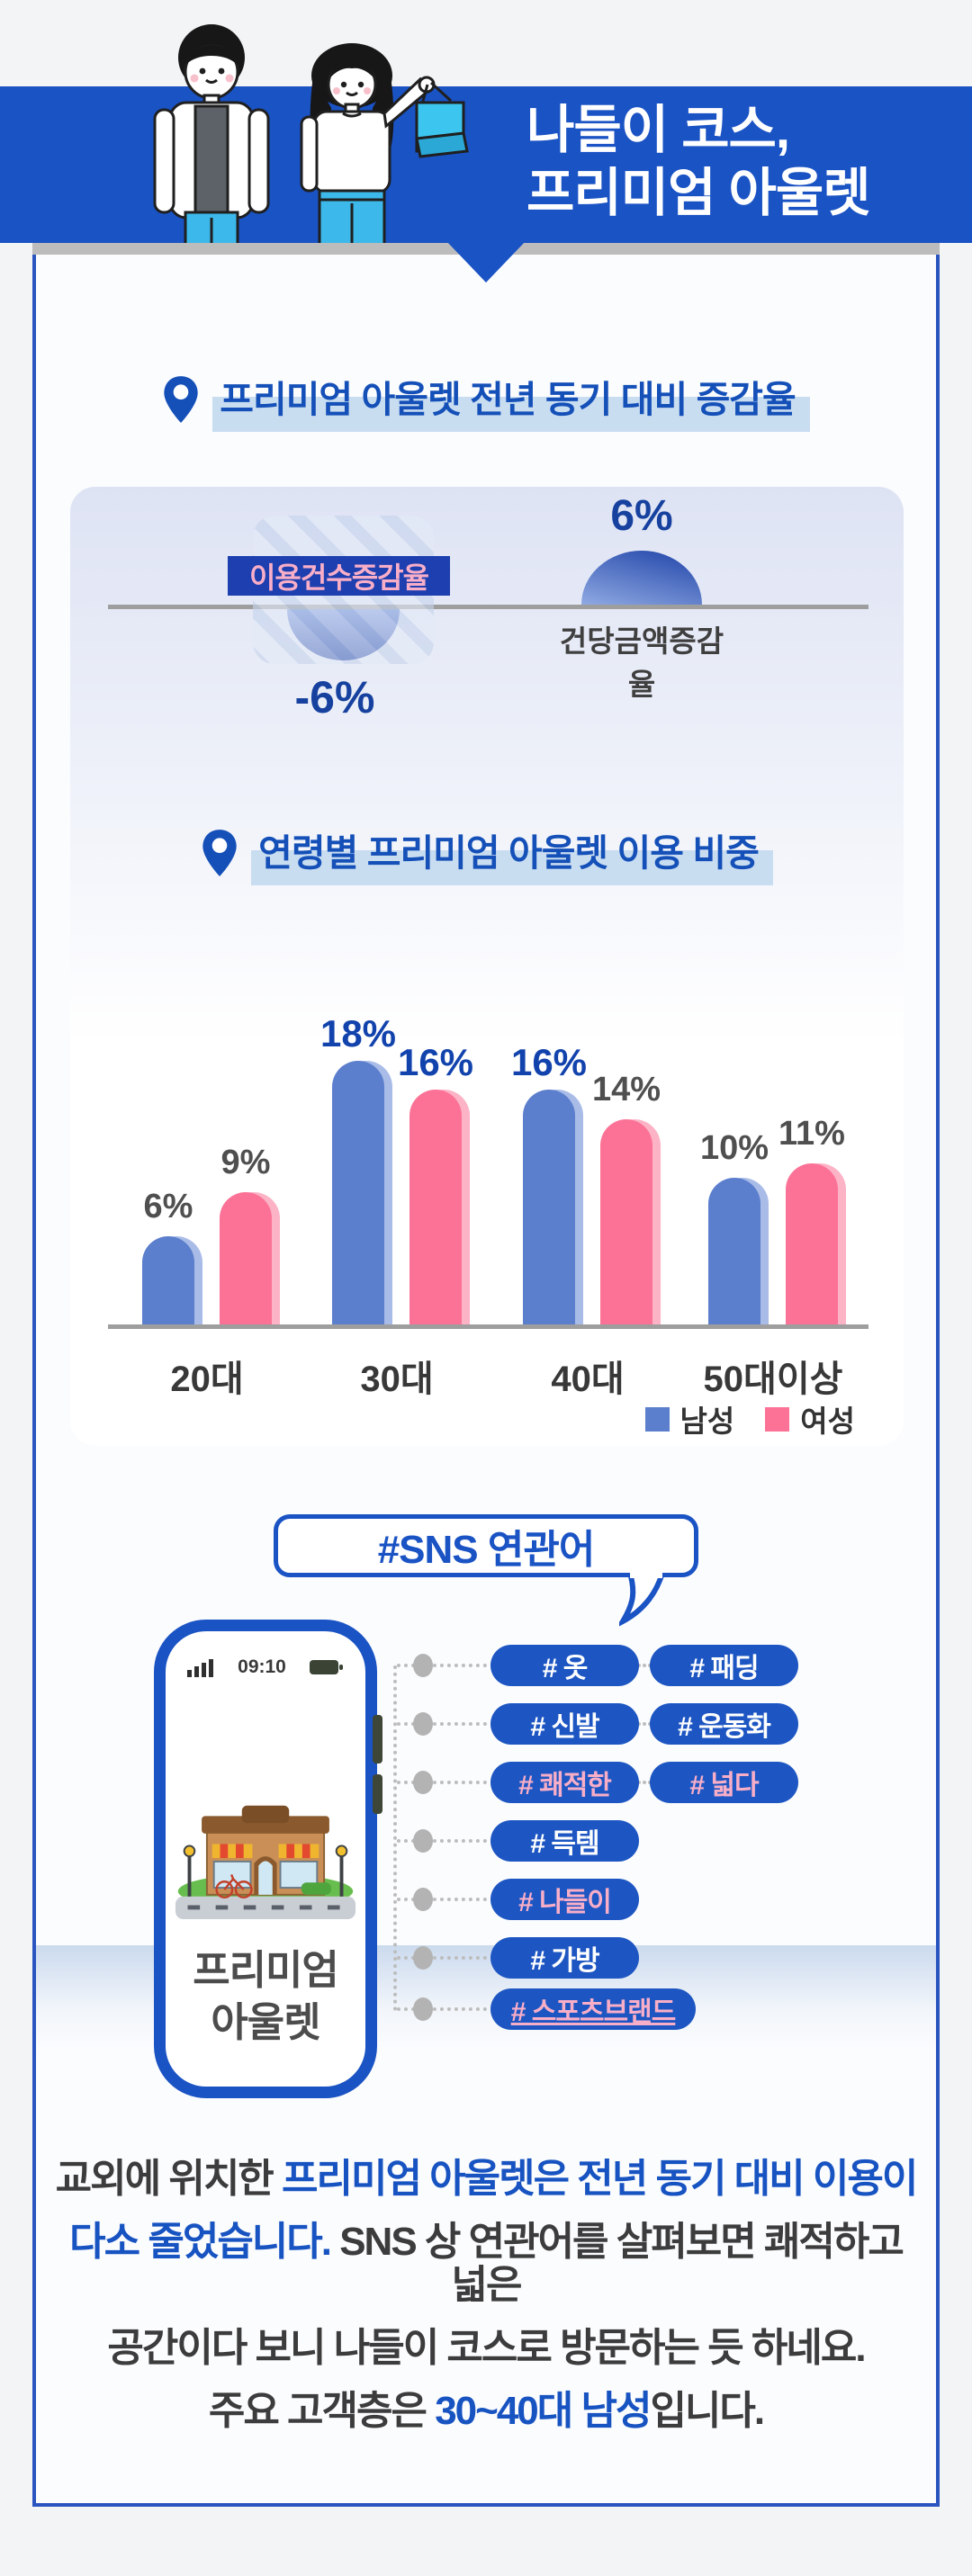 This screenshot has width=972, height=2576. What do you see at coordinates (616, 2263) in the screenshot?
I see `summary-segment-dark: SNS 상 연관어를 살펴보면 쾌적하고 넓은` at bounding box center [616, 2263].